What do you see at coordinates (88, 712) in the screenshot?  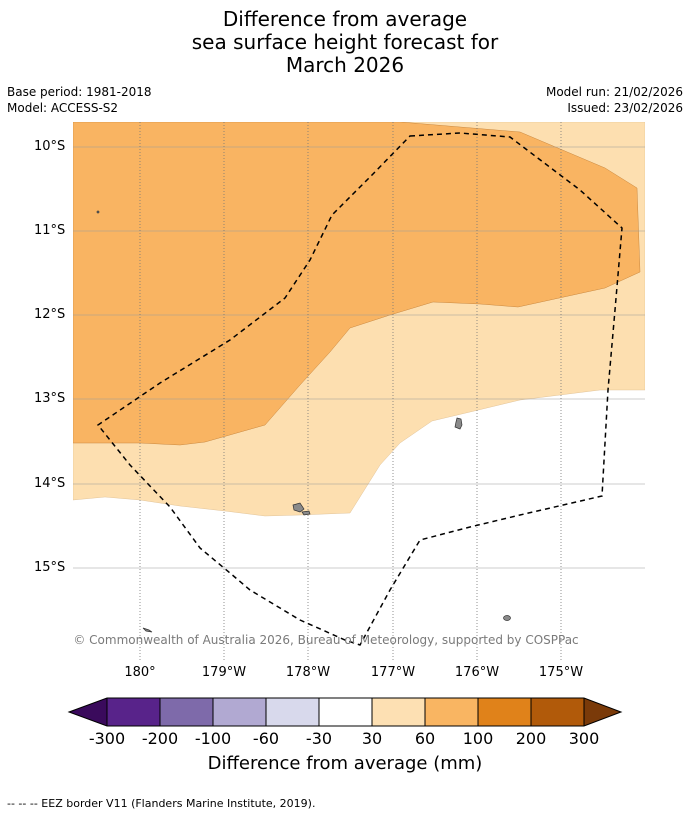 I see `colorbar-extend-low` at bounding box center [88, 712].